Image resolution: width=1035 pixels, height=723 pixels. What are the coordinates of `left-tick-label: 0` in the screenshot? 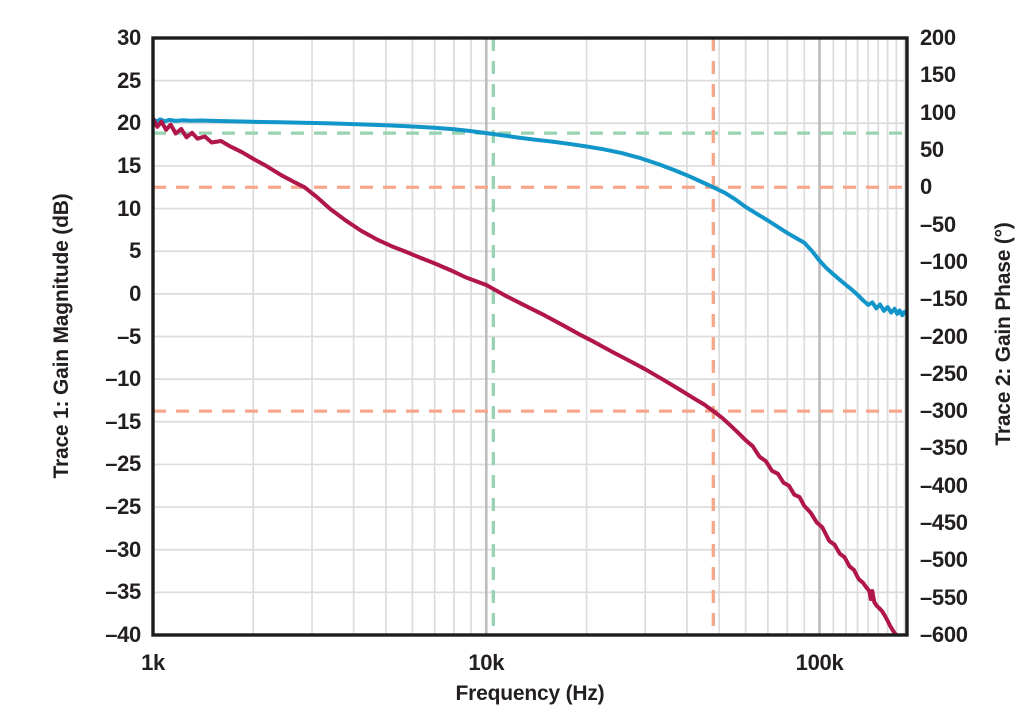 It's located at (135, 293).